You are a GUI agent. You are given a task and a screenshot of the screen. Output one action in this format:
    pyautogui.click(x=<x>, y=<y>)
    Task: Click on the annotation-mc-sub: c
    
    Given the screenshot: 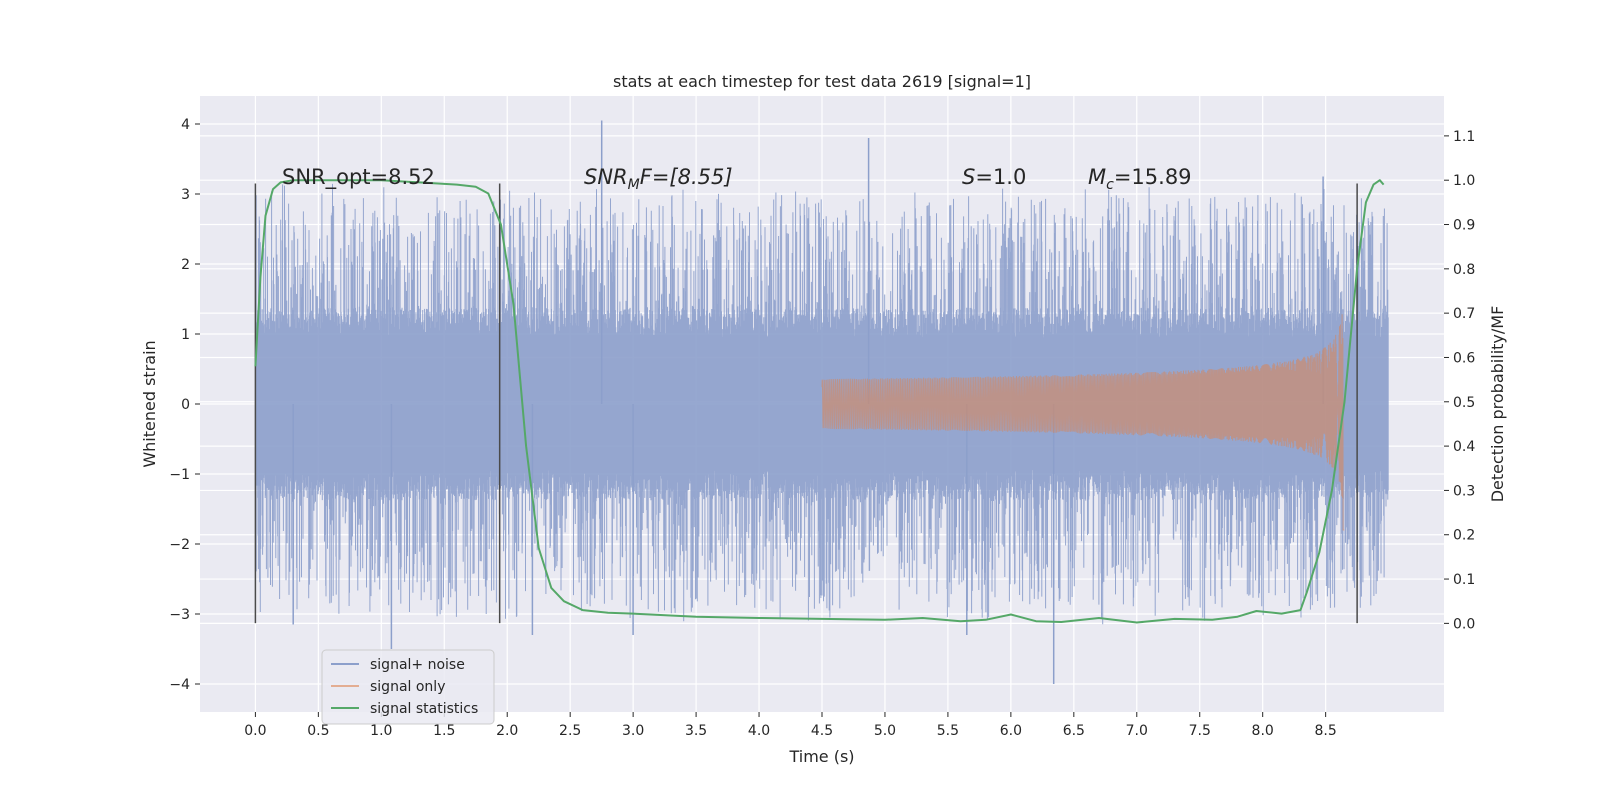 What is the action you would take?
    pyautogui.click(x=1110, y=185)
    